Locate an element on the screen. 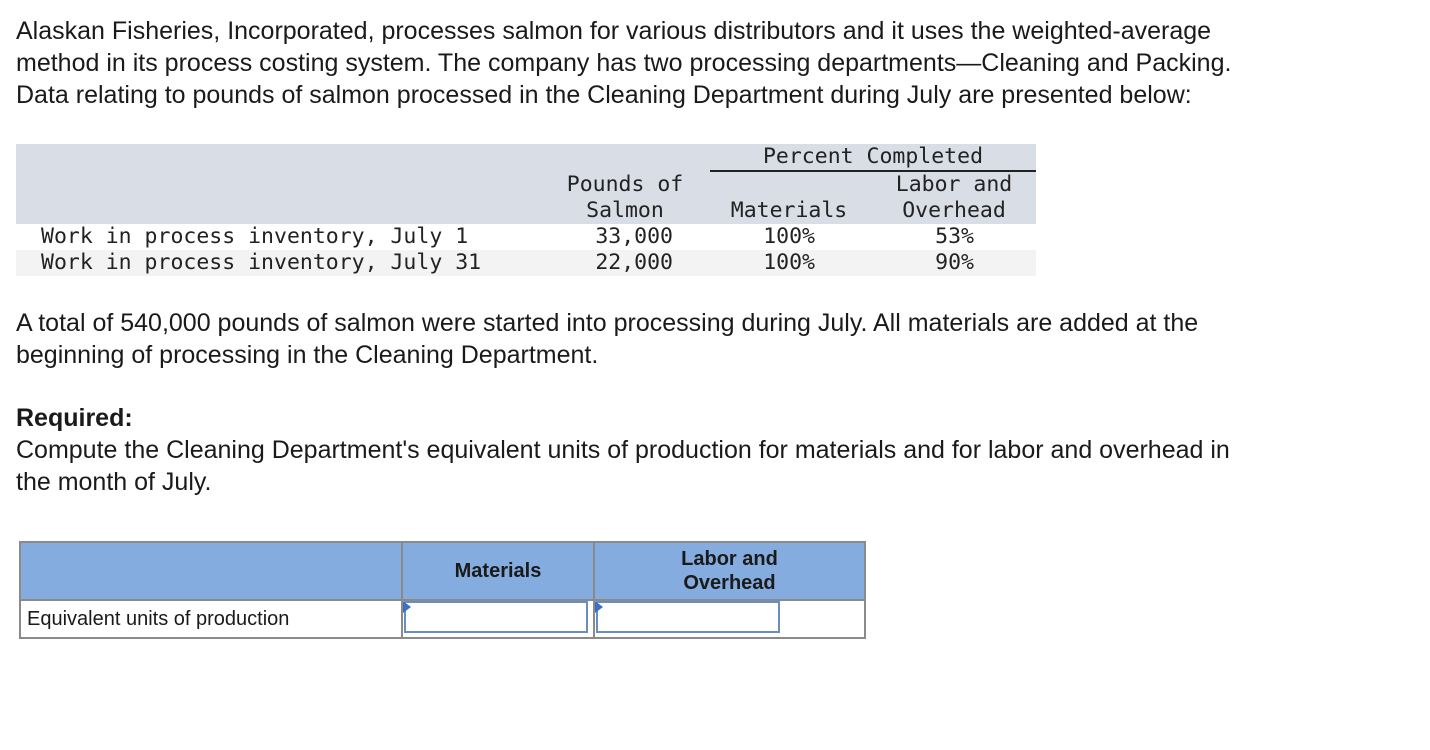 This screenshot has height=750, width=1430. row-label: Work in process inventory, July 1 is located at coordinates (255, 236).